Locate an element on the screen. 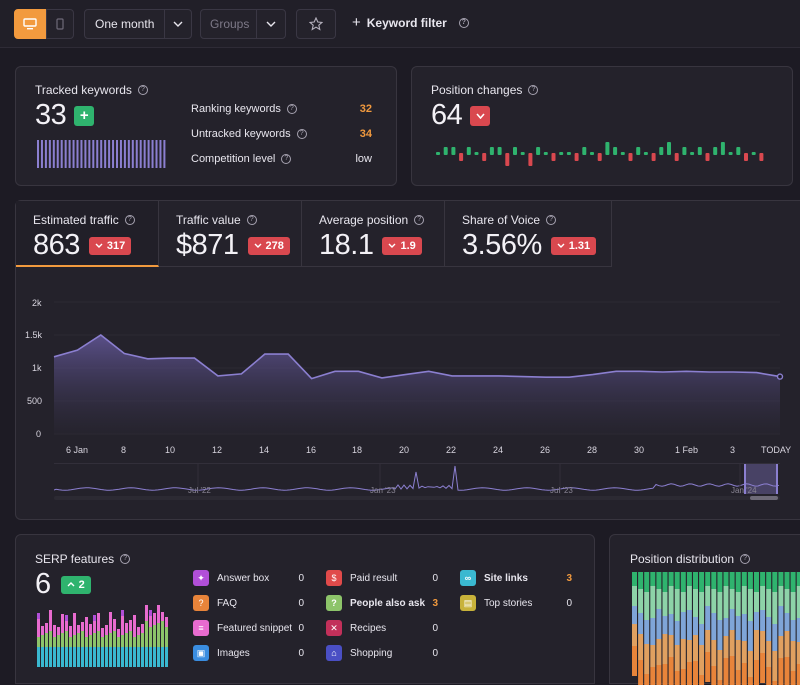  serp-recipes: ✕Recipes is located at coordinates (356, 628).